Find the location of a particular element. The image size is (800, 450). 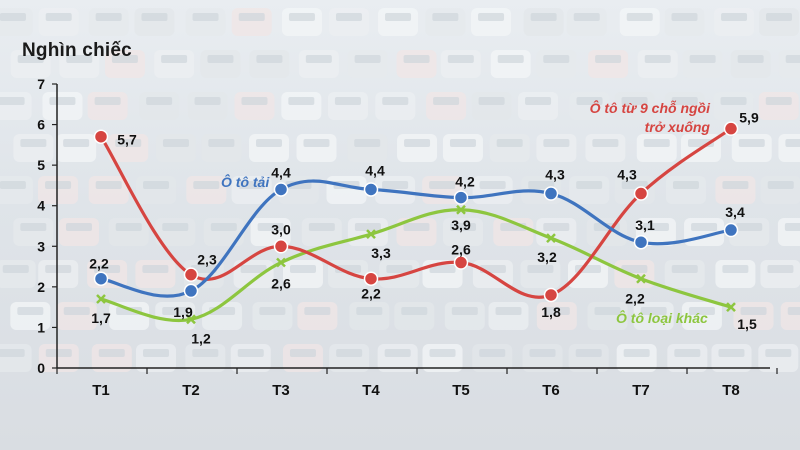

y-tick-label: 7 is located at coordinates (41, 84).